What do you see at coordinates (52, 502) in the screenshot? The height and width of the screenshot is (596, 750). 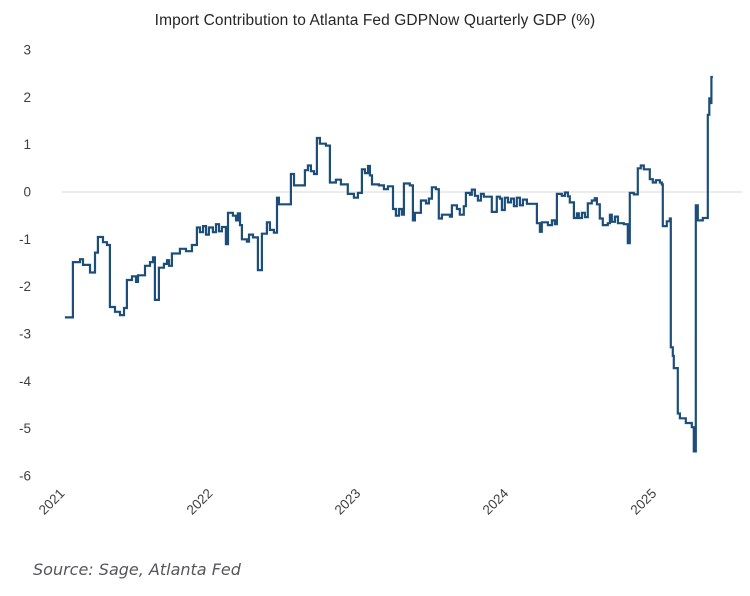 I see `x-tick-label: 2021` at bounding box center [52, 502].